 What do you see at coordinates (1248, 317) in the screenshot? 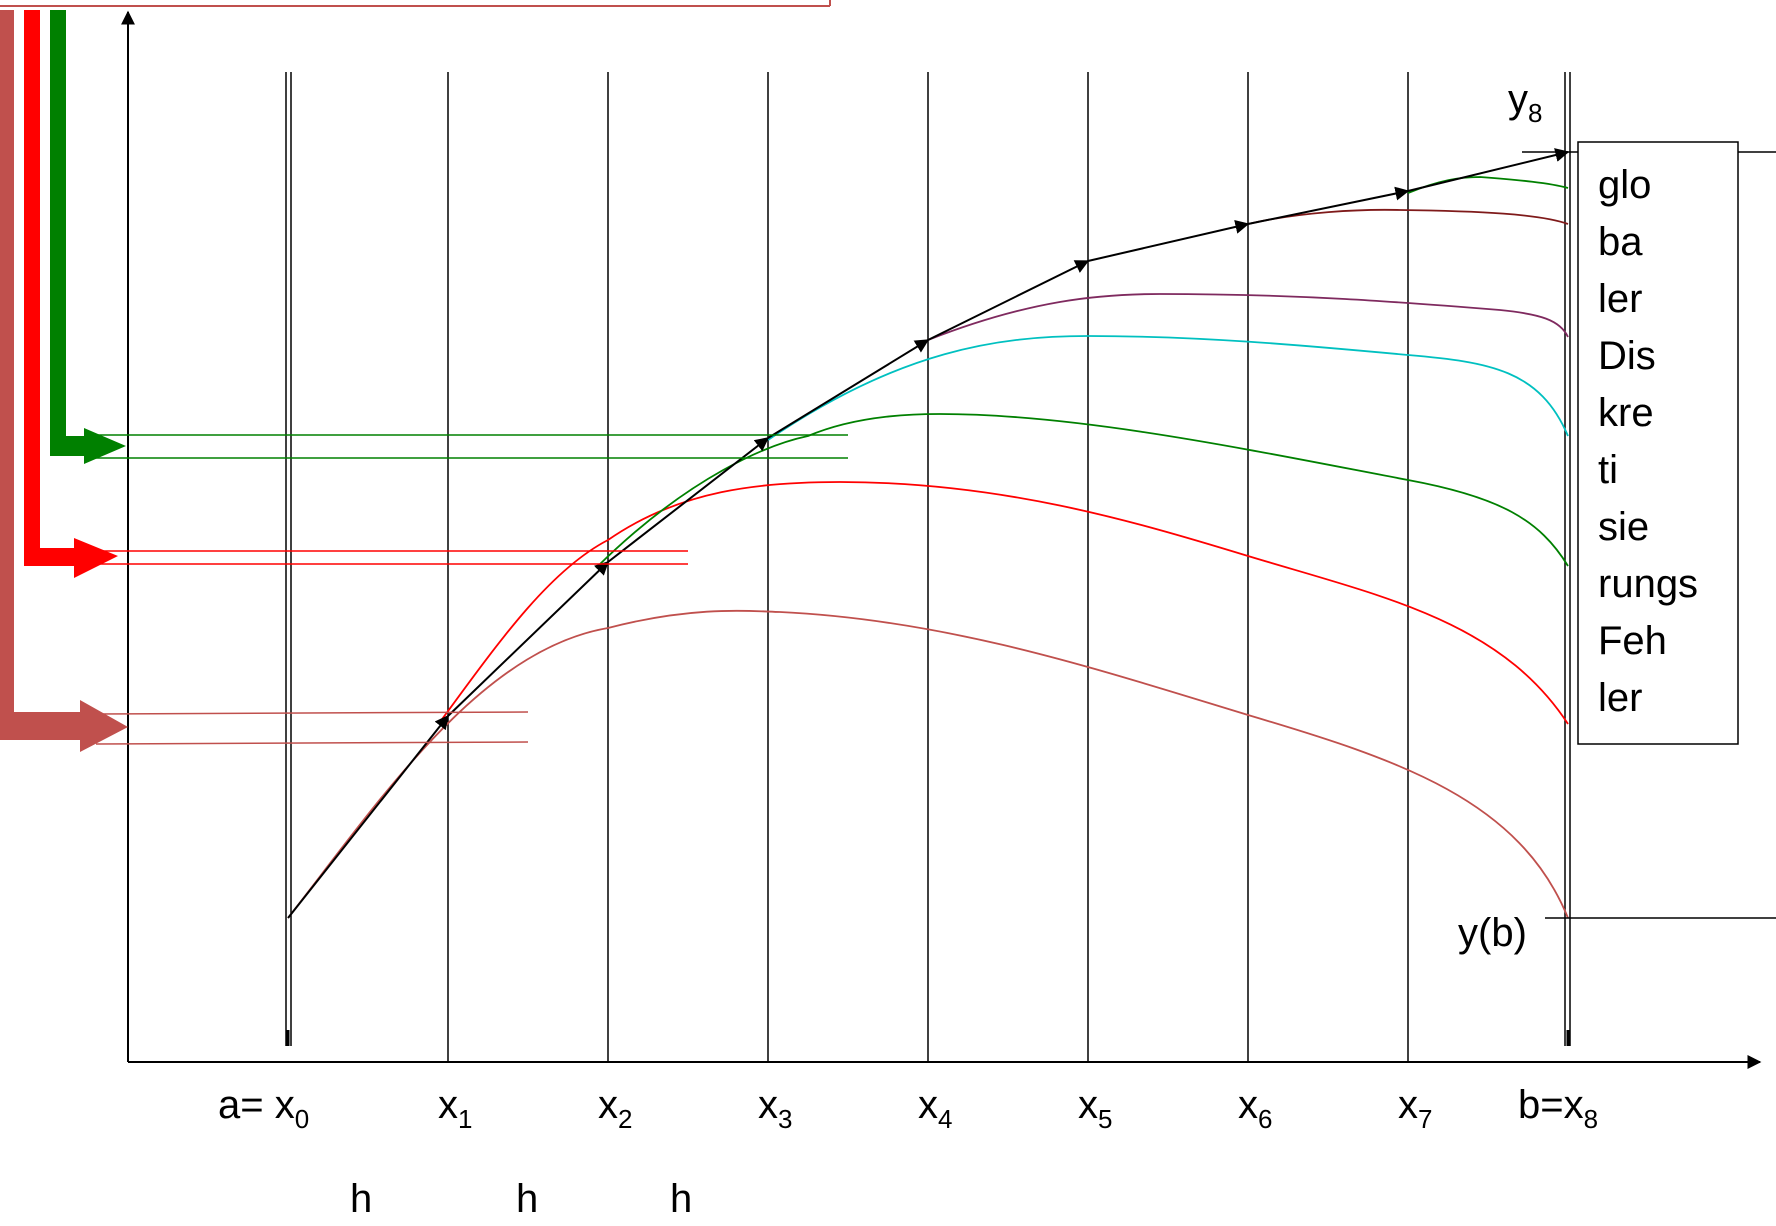
I see `curve-from-x4` at bounding box center [1248, 317].